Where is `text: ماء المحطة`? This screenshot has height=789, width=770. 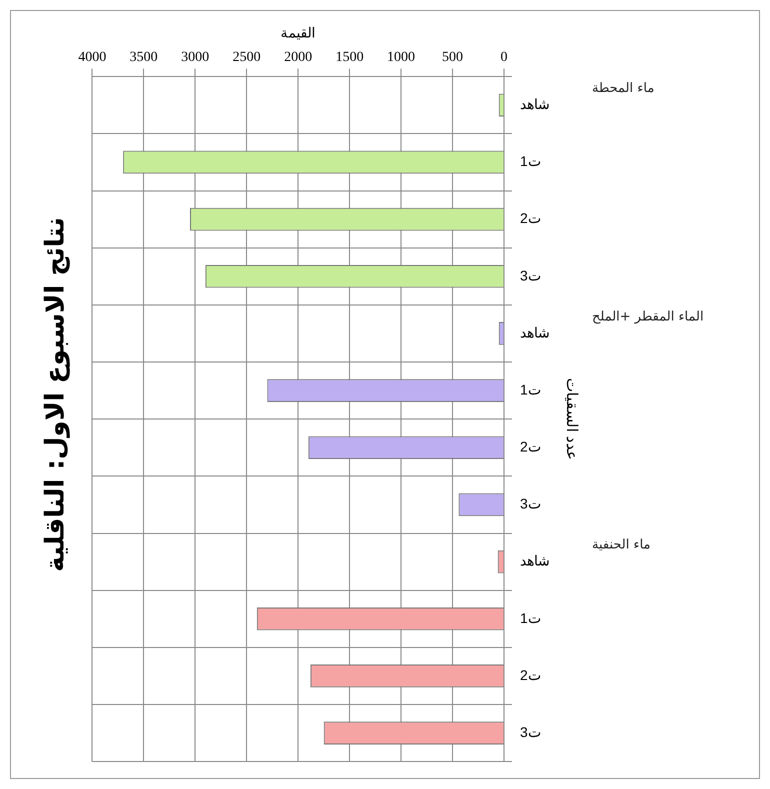
text: ماء المحطة is located at coordinates (623, 88).